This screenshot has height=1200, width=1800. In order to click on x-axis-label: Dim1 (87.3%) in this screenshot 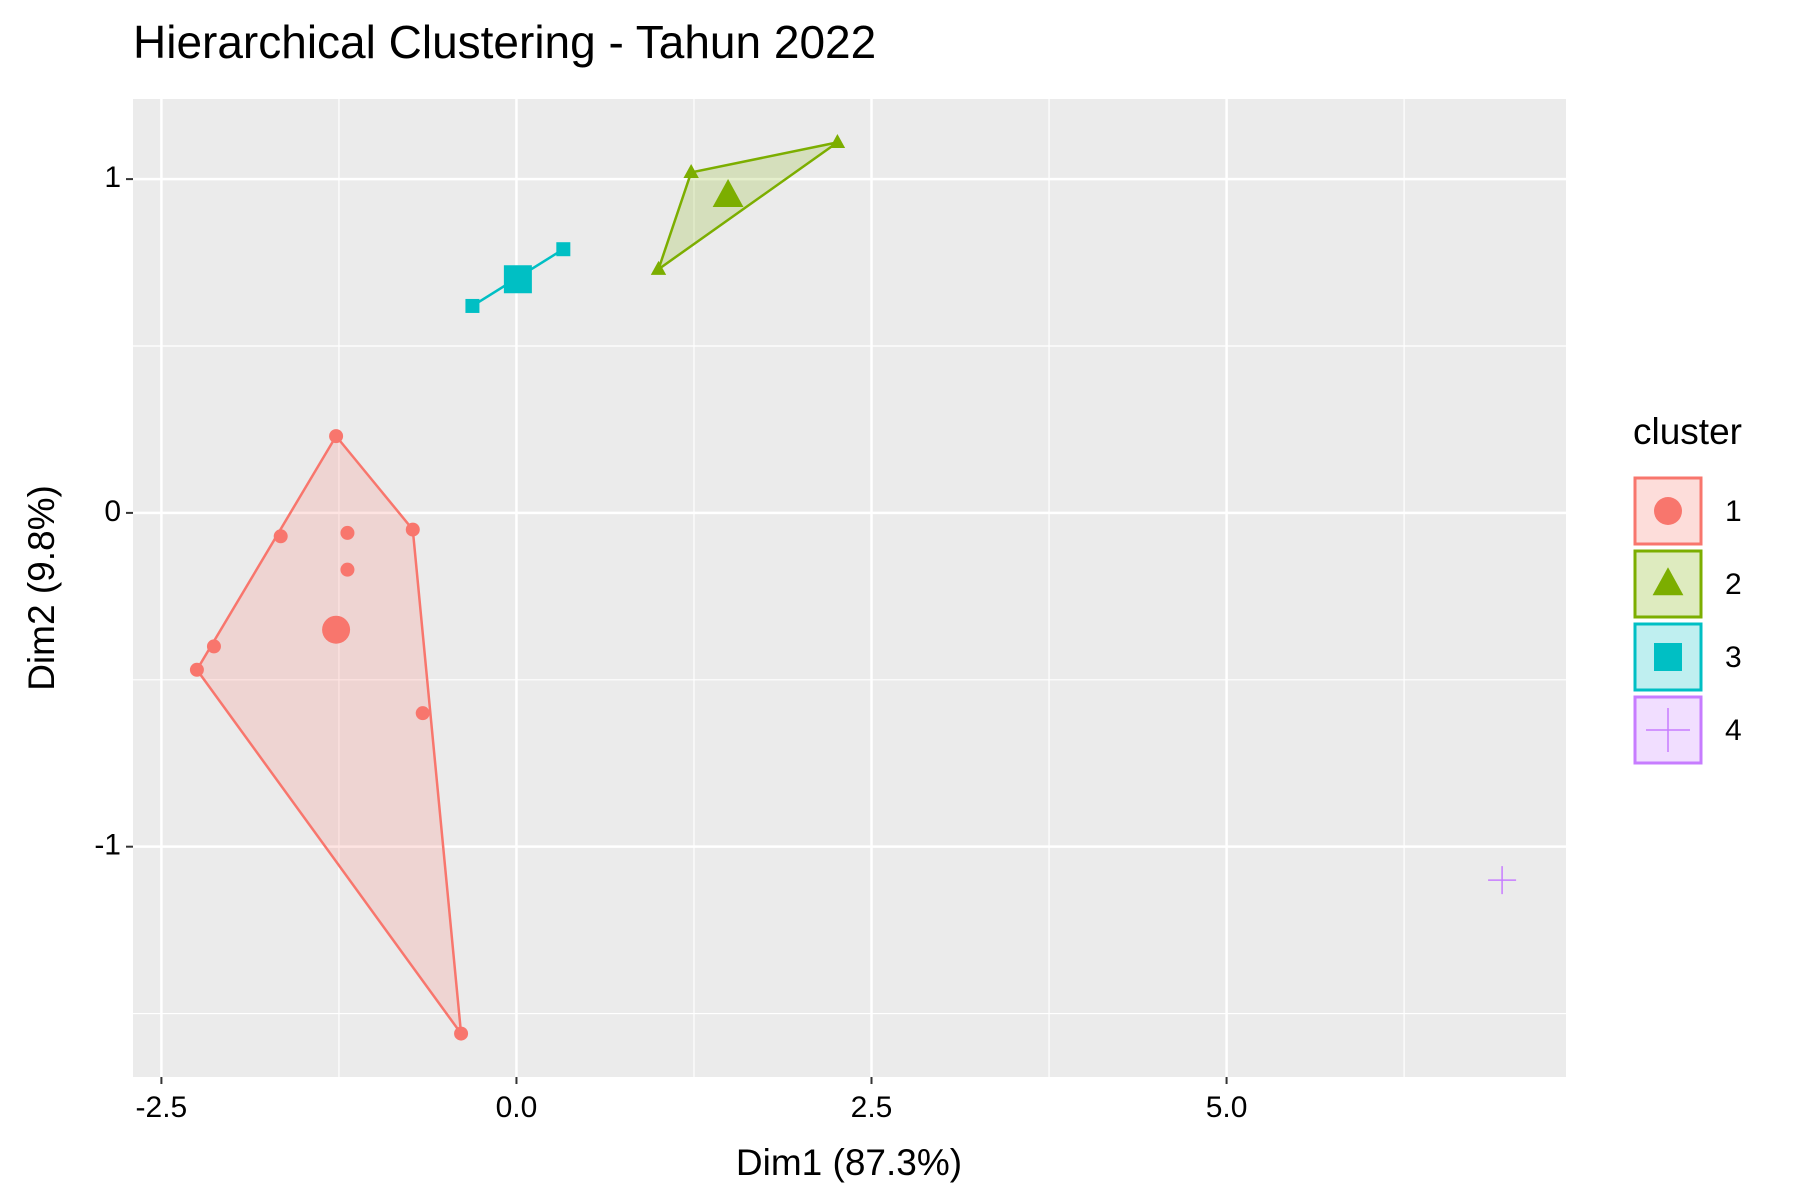, I will do `click(849, 1162)`.